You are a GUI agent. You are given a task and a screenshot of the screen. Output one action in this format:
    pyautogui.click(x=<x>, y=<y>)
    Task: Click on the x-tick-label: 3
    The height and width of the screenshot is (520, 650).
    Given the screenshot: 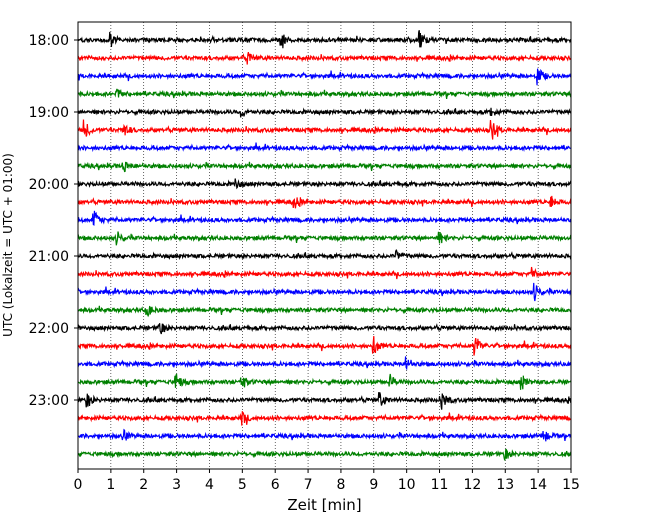 What is the action you would take?
    pyautogui.click(x=176, y=485)
    